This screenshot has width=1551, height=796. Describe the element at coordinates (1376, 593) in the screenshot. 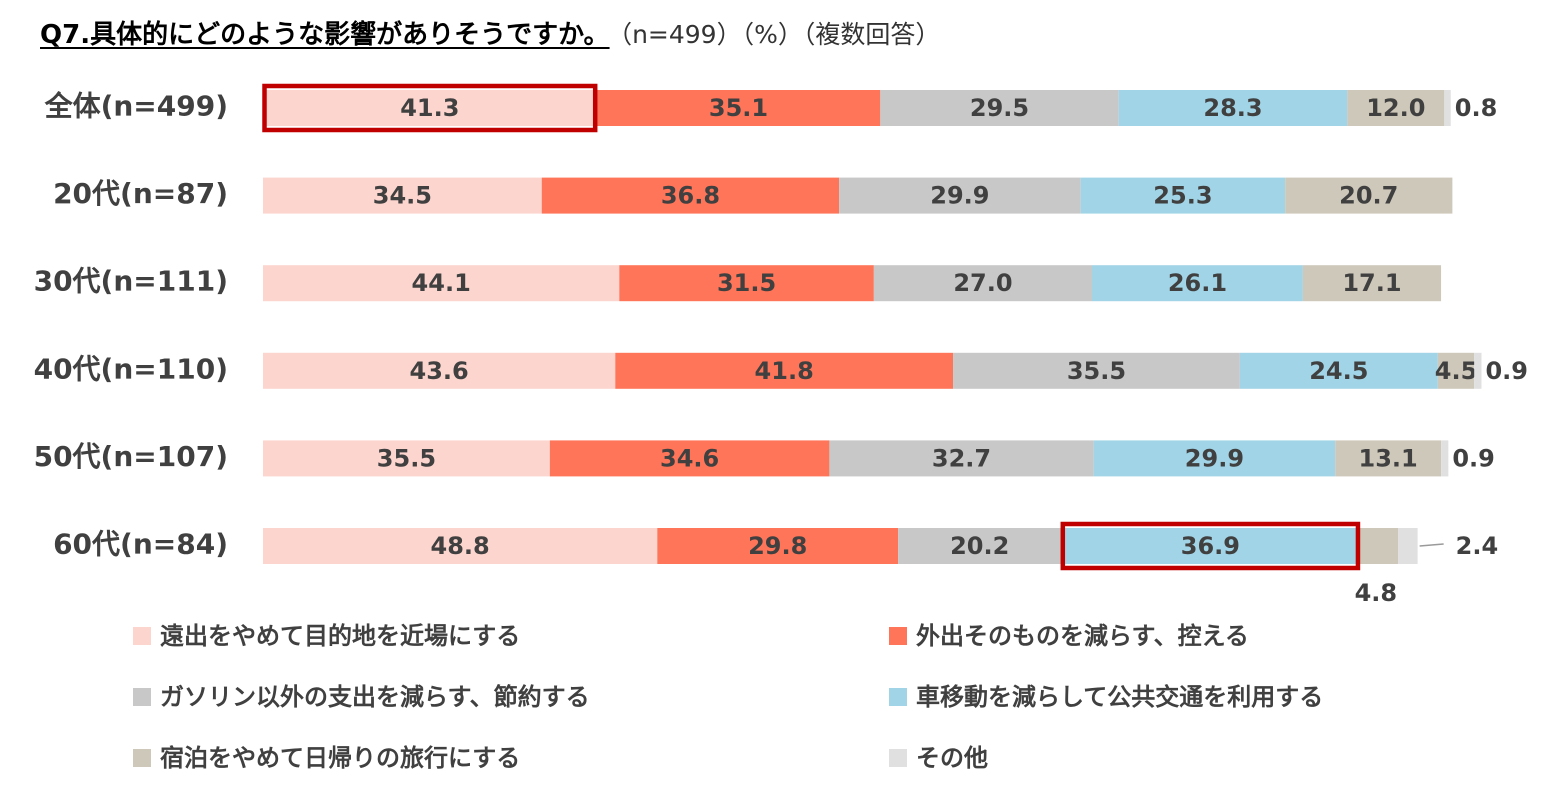

I see `data-label: 4.8` at that location.